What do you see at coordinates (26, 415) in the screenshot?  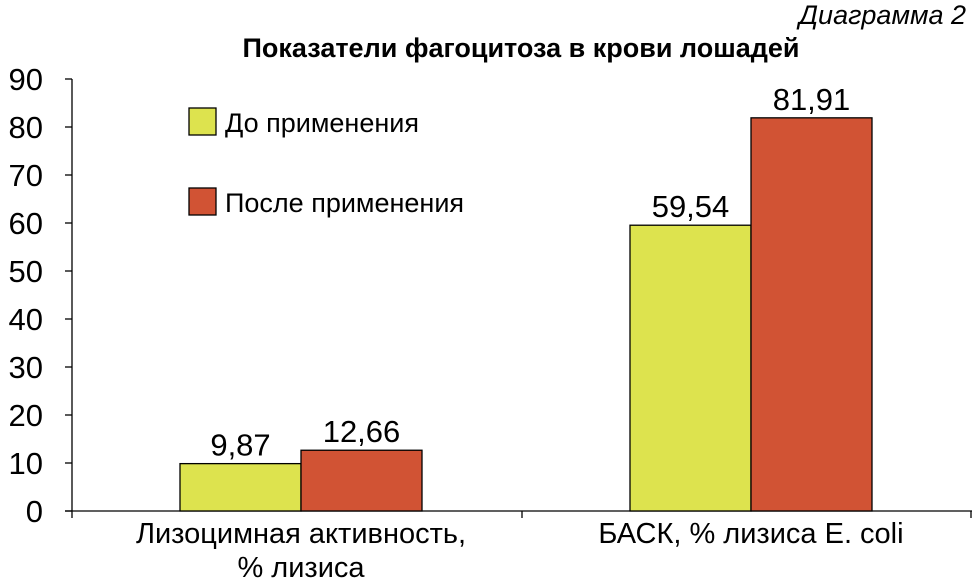 I see `y-tick-label: 20` at bounding box center [26, 415].